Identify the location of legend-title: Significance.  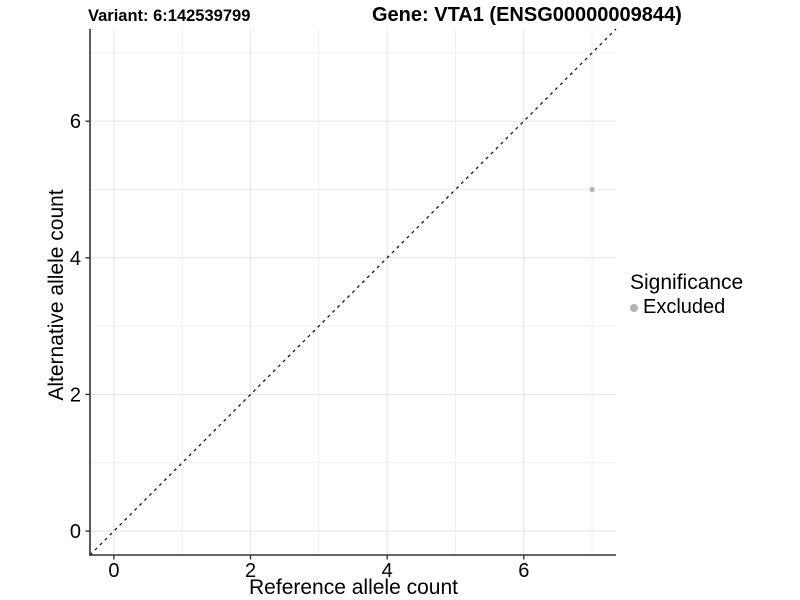
(687, 282).